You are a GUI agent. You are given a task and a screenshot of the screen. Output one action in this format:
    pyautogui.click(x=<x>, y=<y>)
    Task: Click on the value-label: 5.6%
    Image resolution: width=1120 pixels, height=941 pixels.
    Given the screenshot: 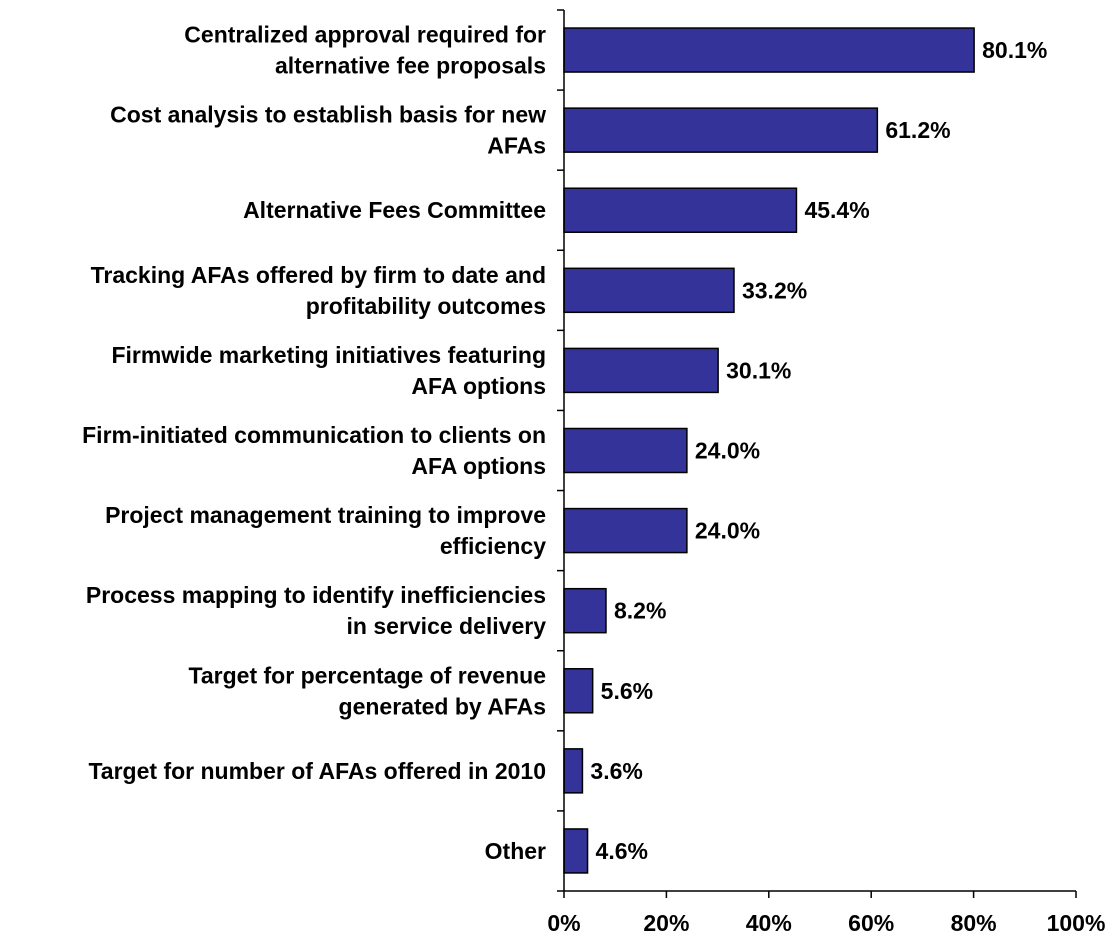 What is the action you would take?
    pyautogui.click(x=627, y=691)
    